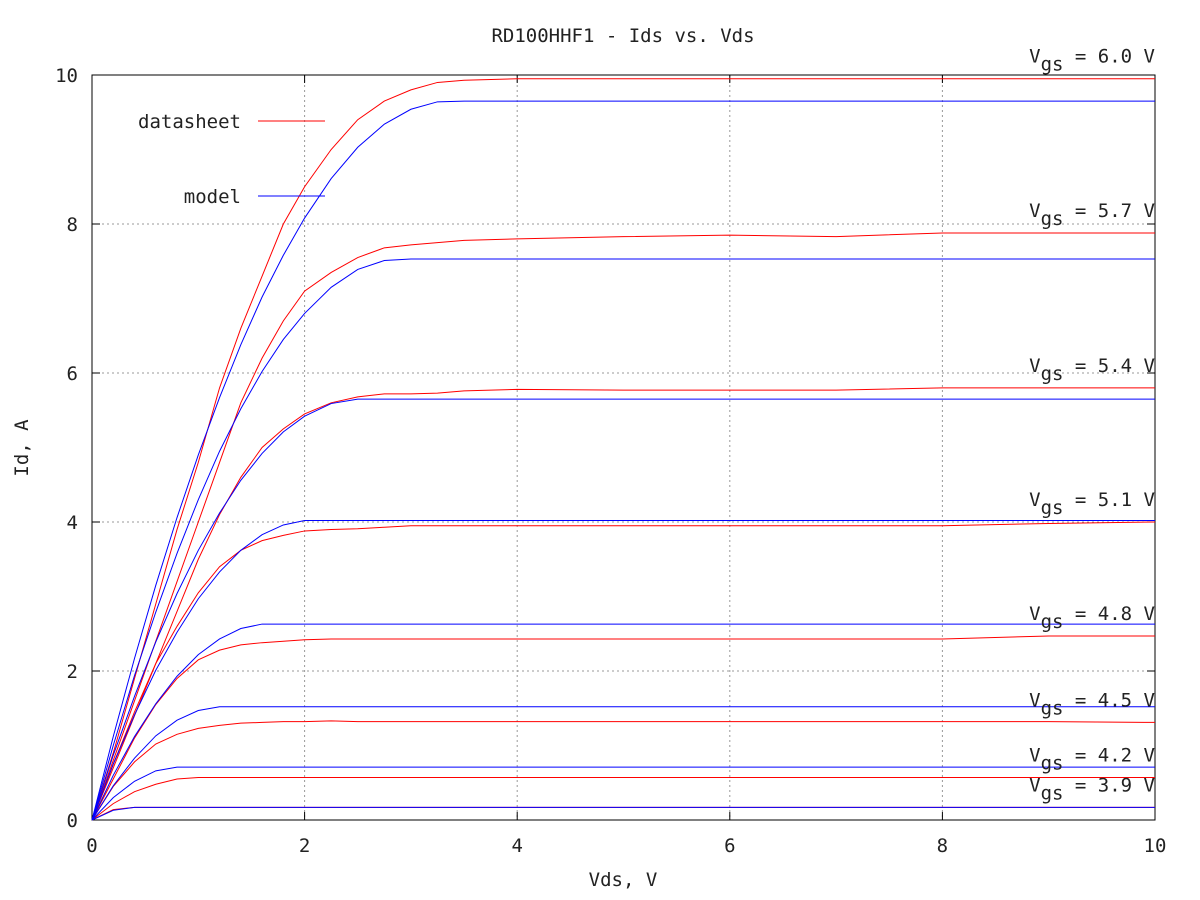 This screenshot has height=900, width=1200. I want to click on y-tick-label: 4, so click(72, 523).